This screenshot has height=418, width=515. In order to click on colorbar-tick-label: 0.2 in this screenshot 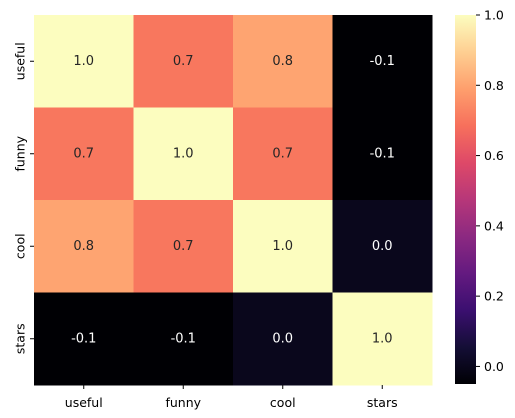, I will do `click(494, 296)`.